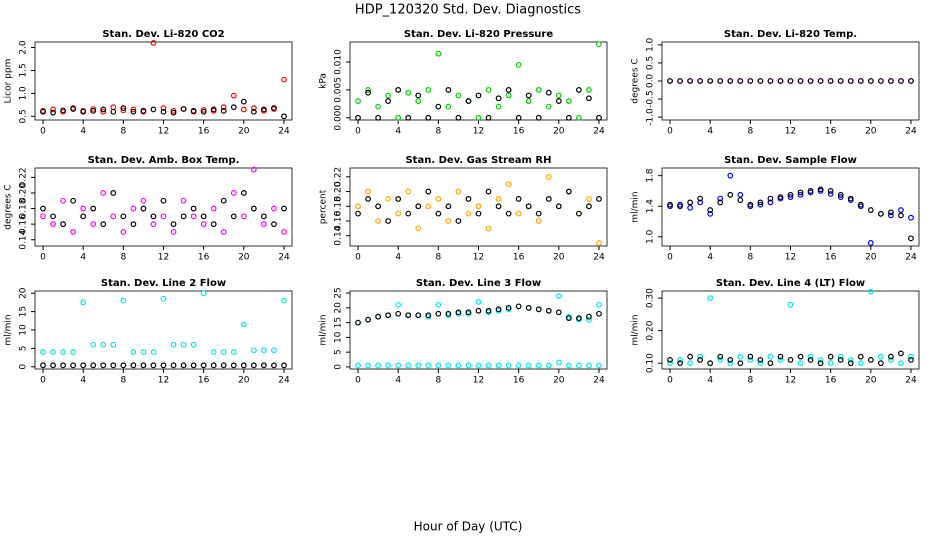  Describe the element at coordinates (468, 527) in the screenshot. I see `x-axis-label: Hour of Day (UTC)` at that location.